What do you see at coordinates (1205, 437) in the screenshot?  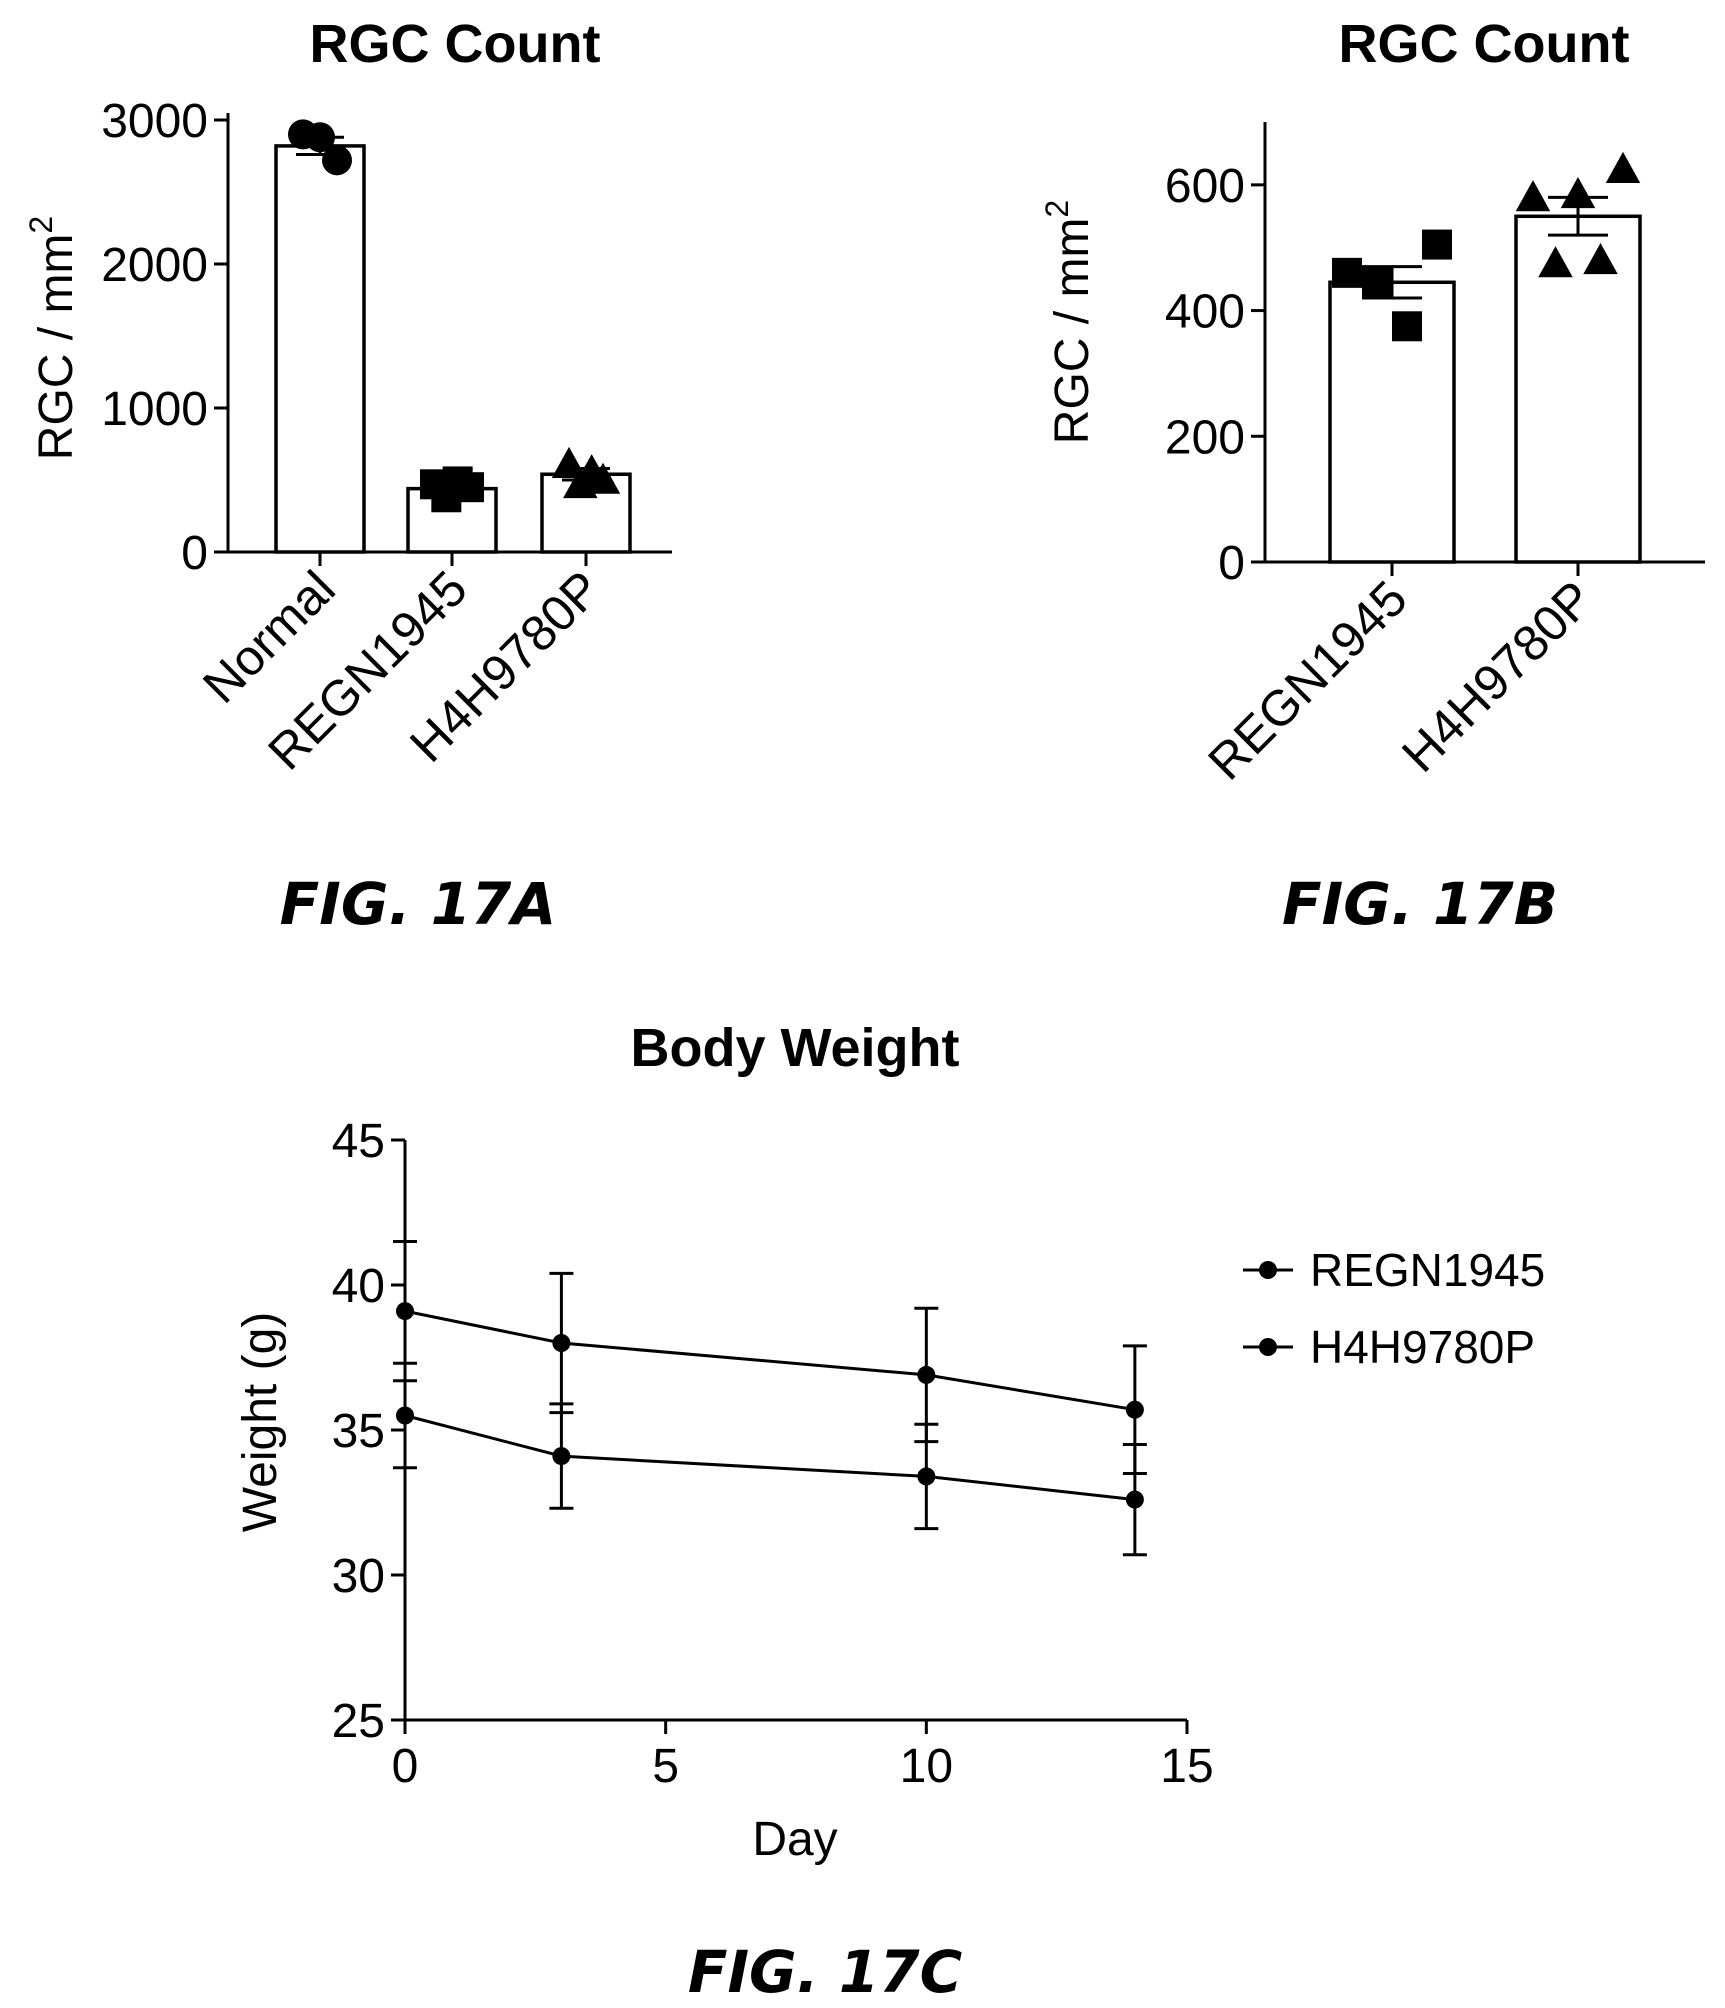 I see `b-y-tick-label: 200` at bounding box center [1205, 437].